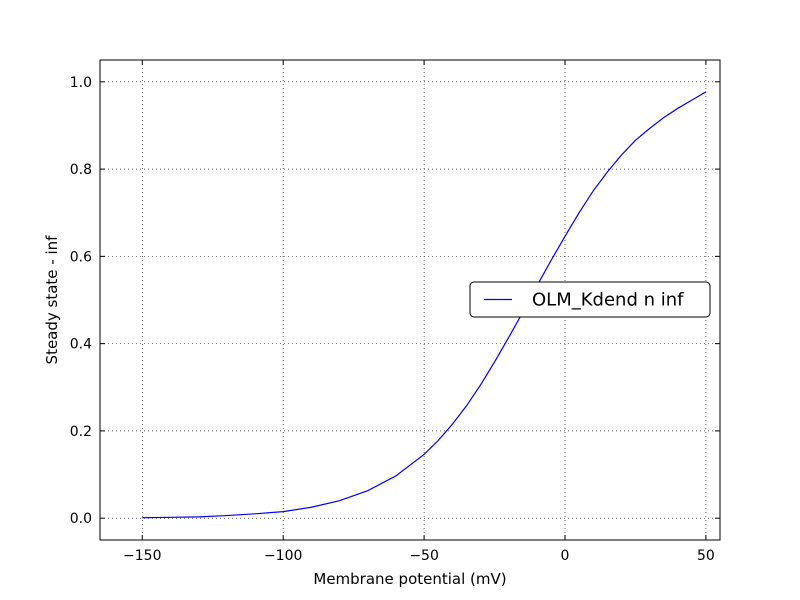 This screenshot has width=800, height=600. What do you see at coordinates (424, 556) in the screenshot?
I see `x-tick-label: −50` at bounding box center [424, 556].